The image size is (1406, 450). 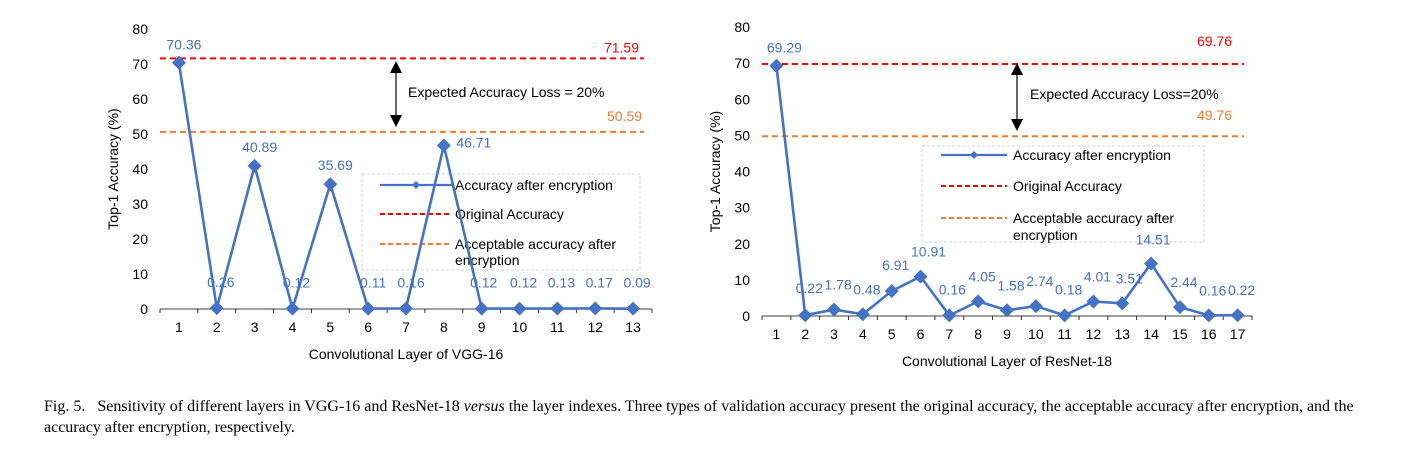 I want to click on legend-label-acceptable: Acceptable accuracy after encryption, so click(x=1093, y=226).